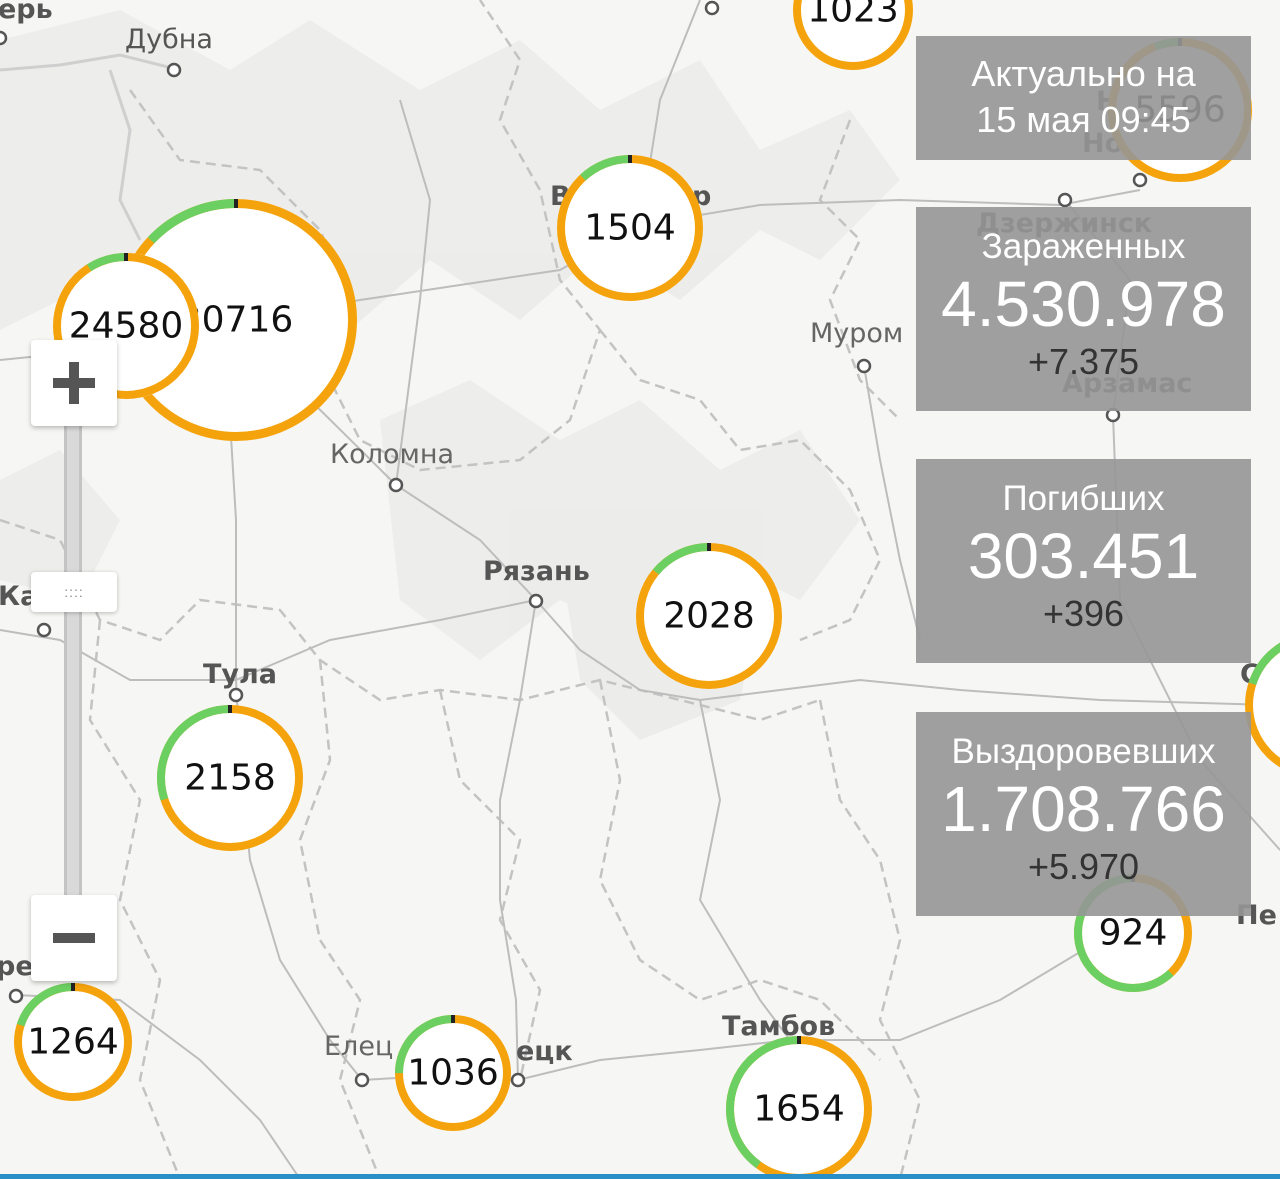  Describe the element at coordinates (1083, 361) in the screenshot. I see `infected-delta: +7.375` at that location.